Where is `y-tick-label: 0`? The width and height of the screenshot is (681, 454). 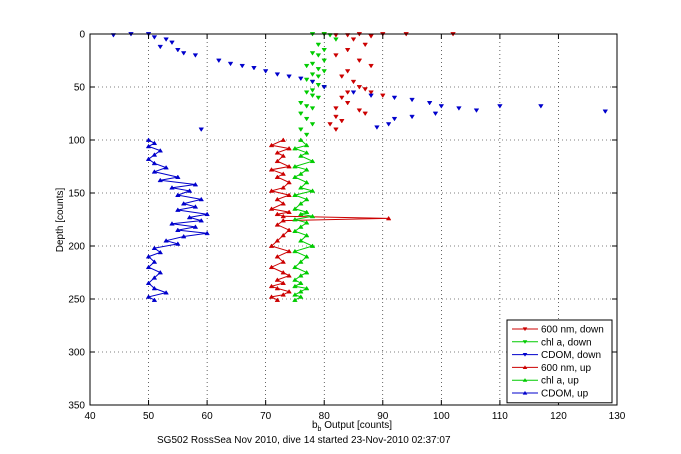
y-tick-label: 0 is located at coordinates (82, 35).